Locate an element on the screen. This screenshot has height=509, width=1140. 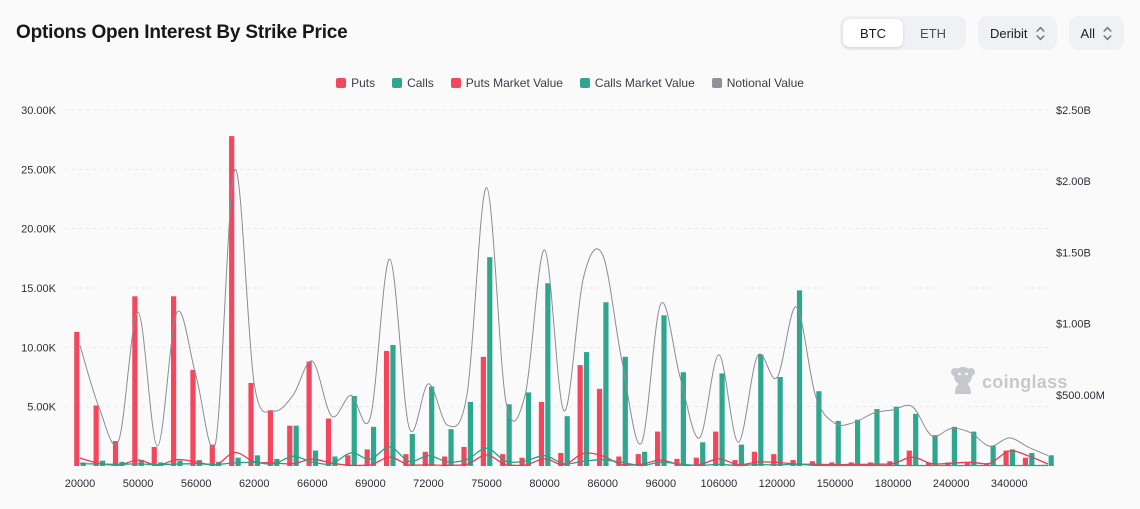
y-axis-tick-left: 25.00K is located at coordinates (39, 170).